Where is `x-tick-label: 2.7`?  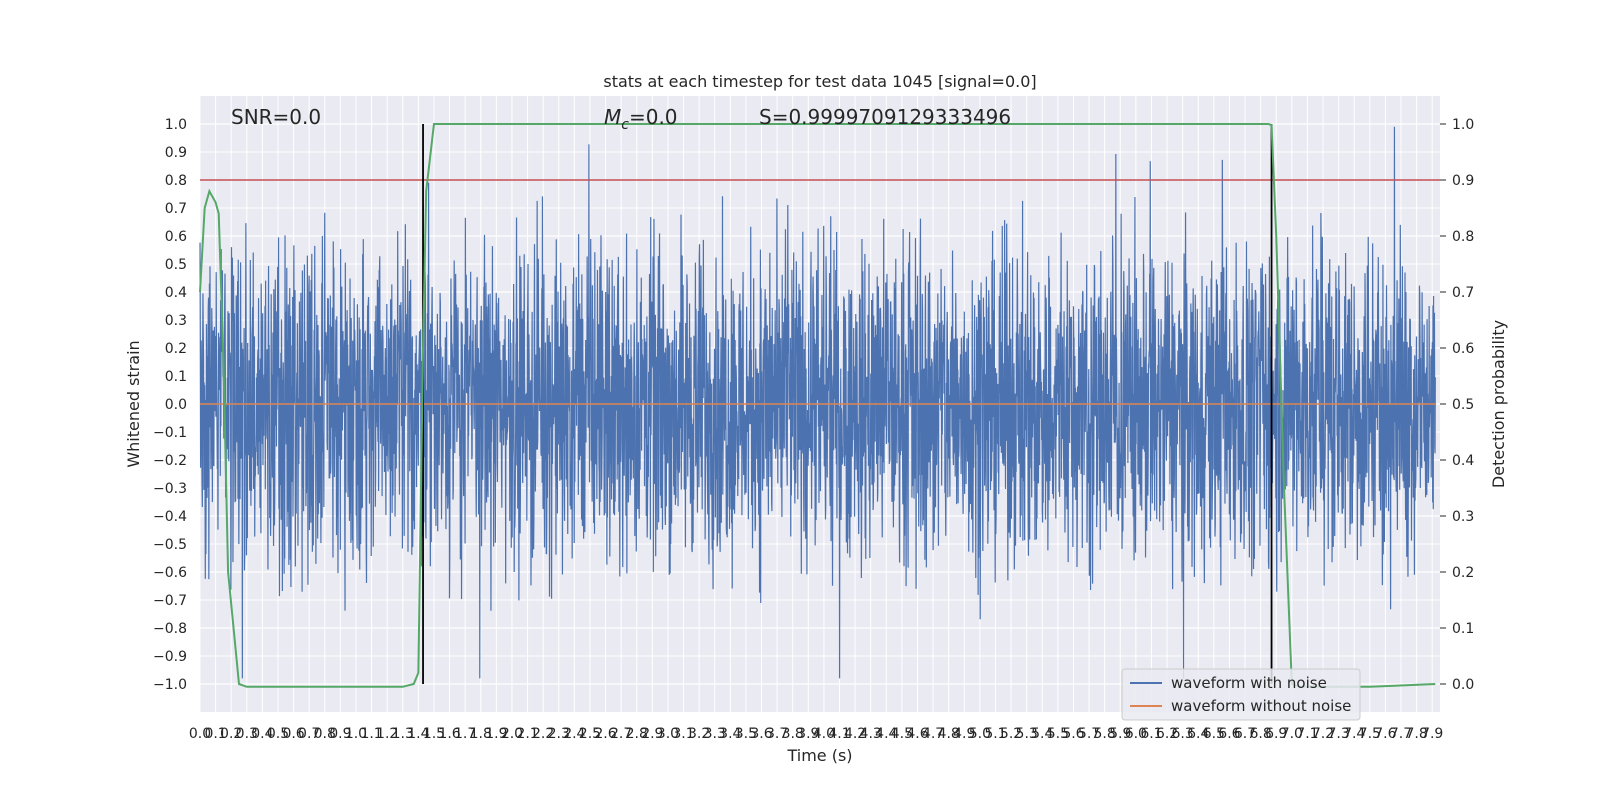 x-tick-label: 2.7 is located at coordinates (621, 734).